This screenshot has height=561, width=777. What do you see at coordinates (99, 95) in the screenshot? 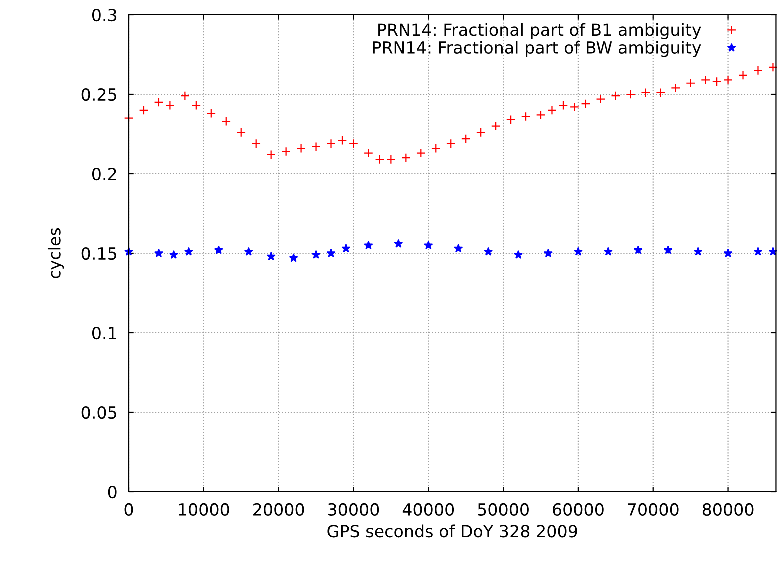
I see `y-tick-label: 0.25` at bounding box center [99, 95].